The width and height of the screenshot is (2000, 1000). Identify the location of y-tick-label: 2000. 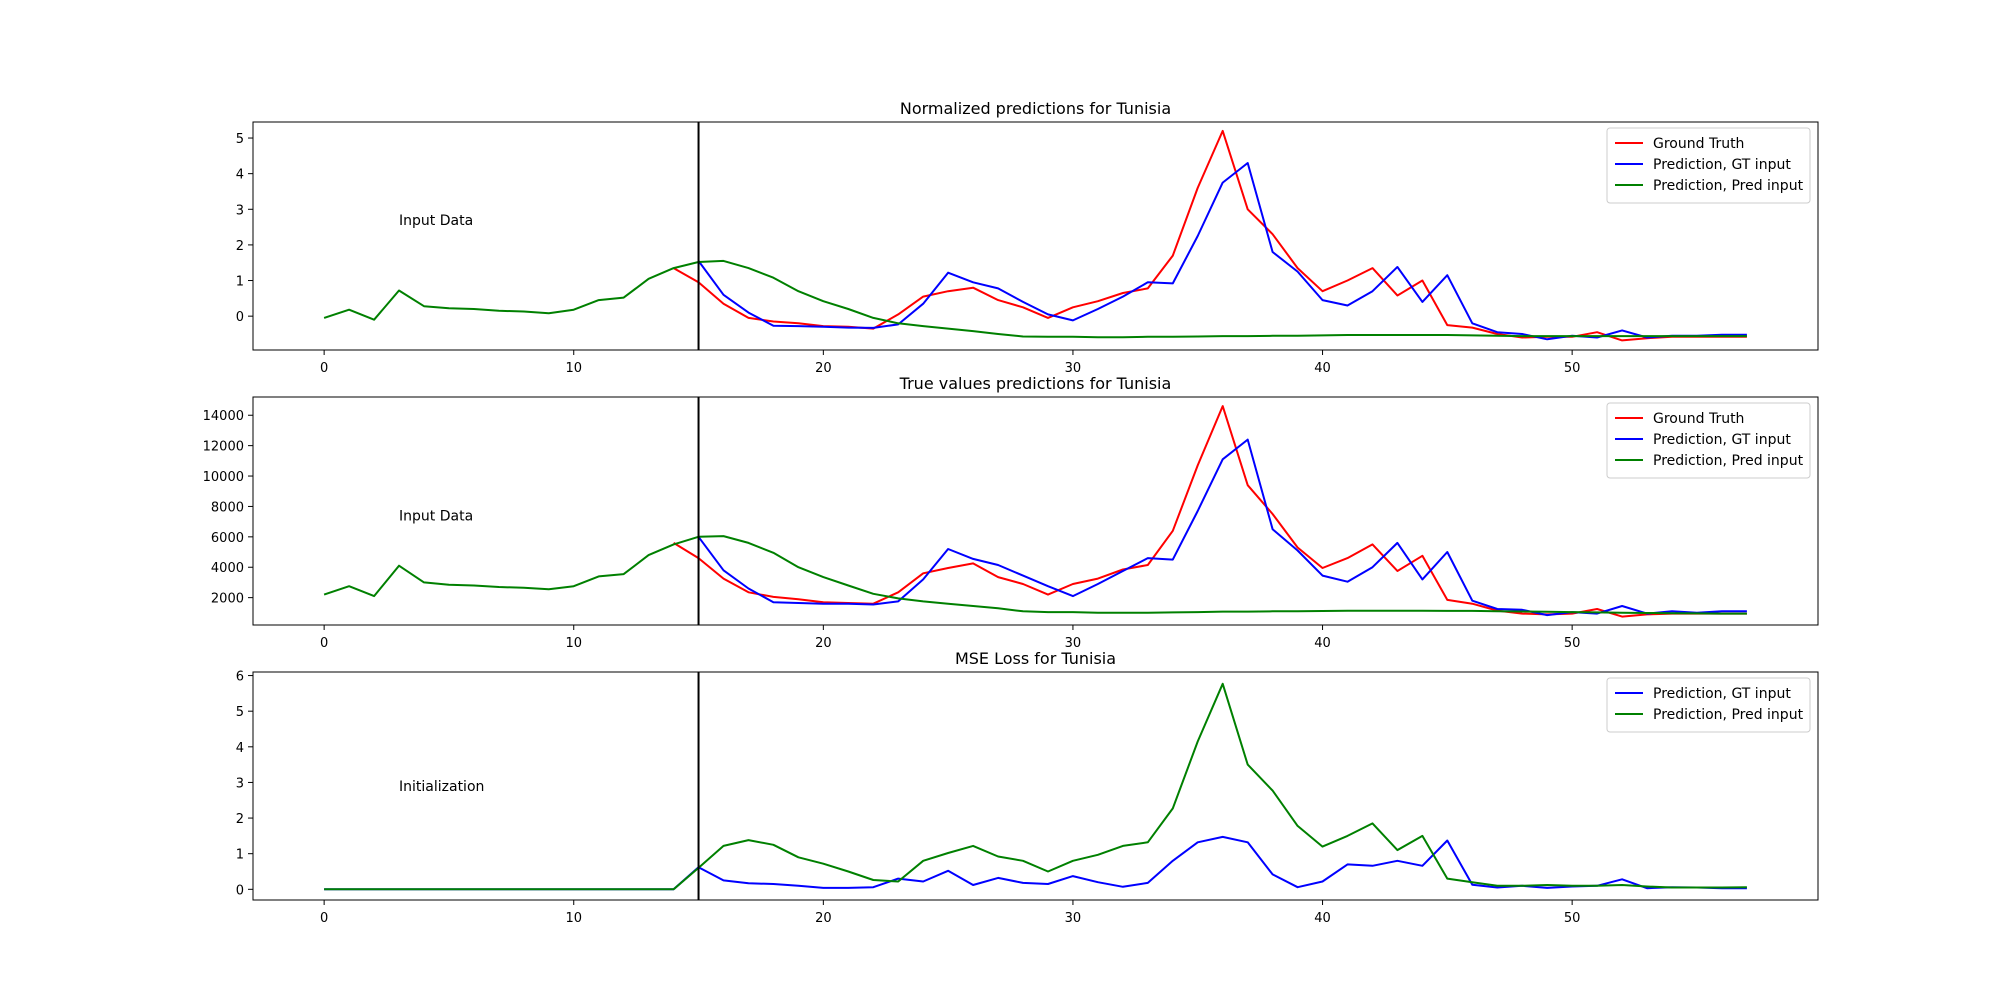
(227, 599).